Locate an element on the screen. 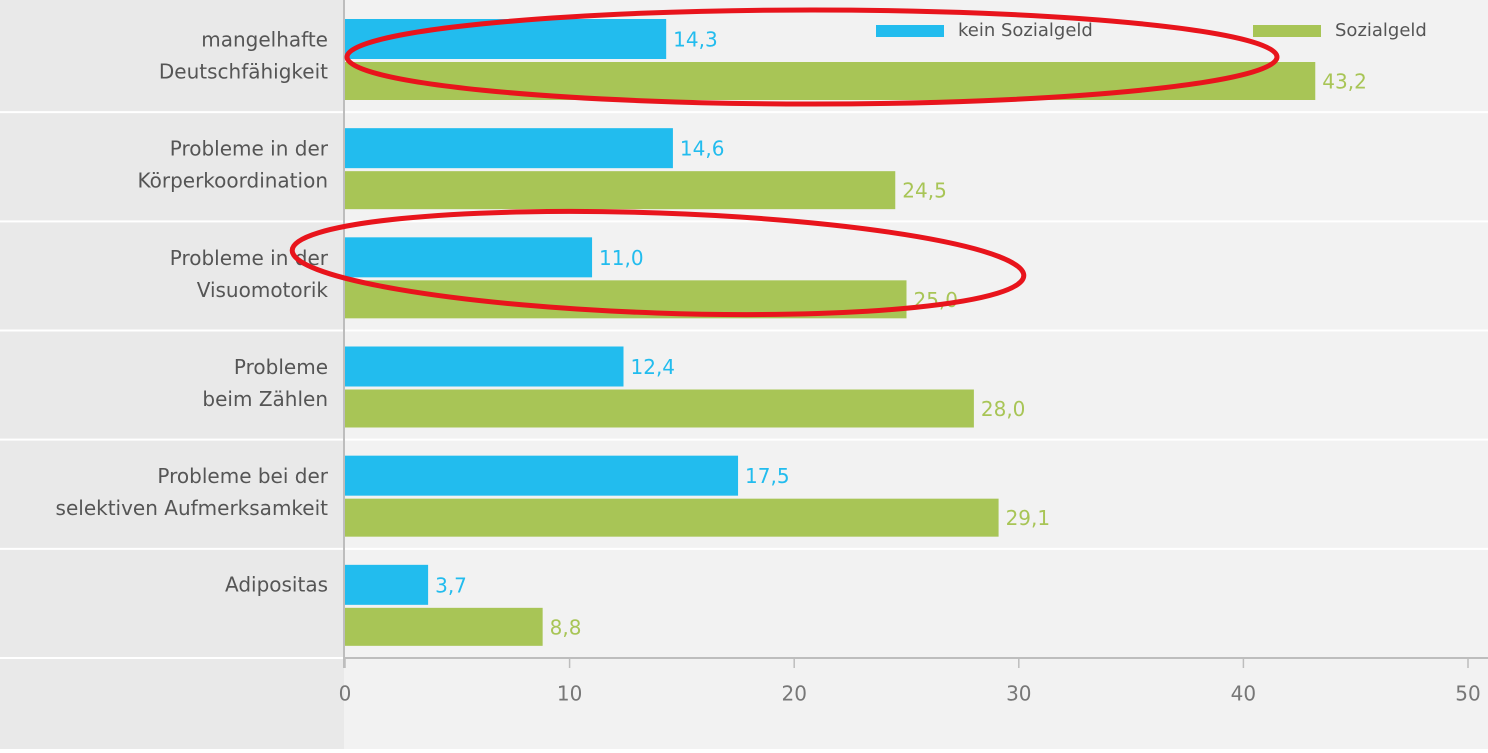  category-label: Probleme bei der is located at coordinates (242, 476).